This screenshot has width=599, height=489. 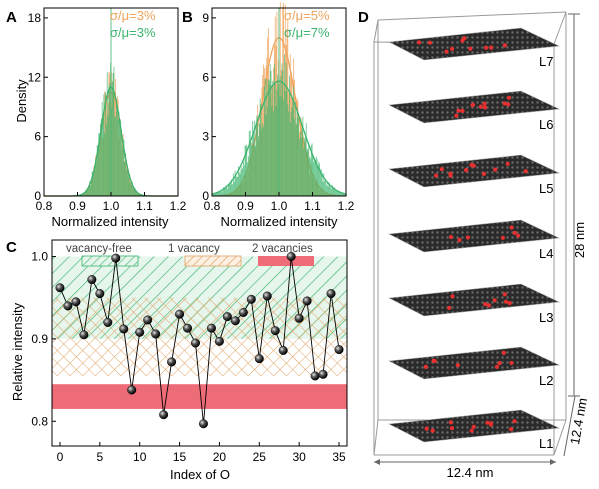 I want to click on panel-a-xlabel: Normalized intensity, so click(x=110, y=221).